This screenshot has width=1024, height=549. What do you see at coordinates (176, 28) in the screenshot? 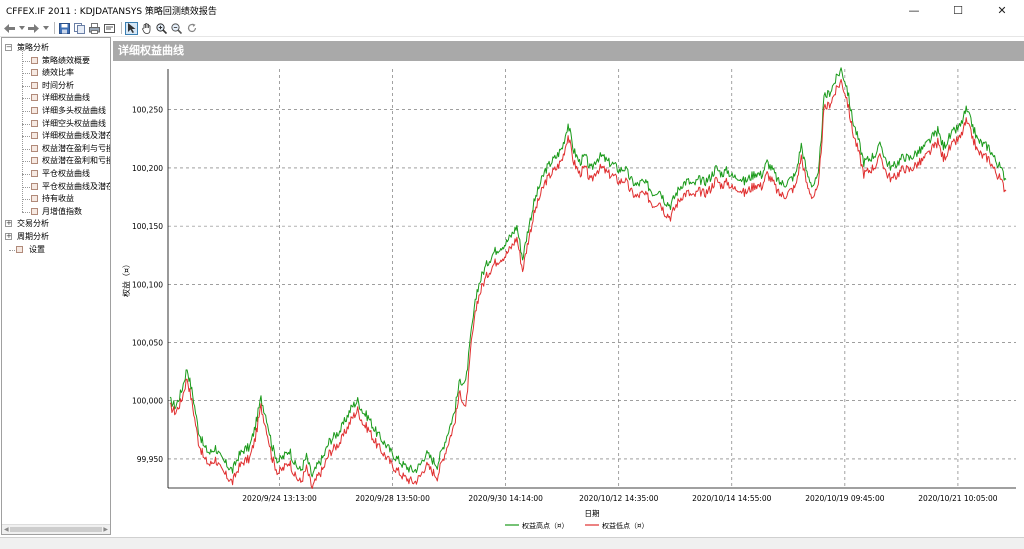
I see `zoom-out-icon` at bounding box center [176, 28].